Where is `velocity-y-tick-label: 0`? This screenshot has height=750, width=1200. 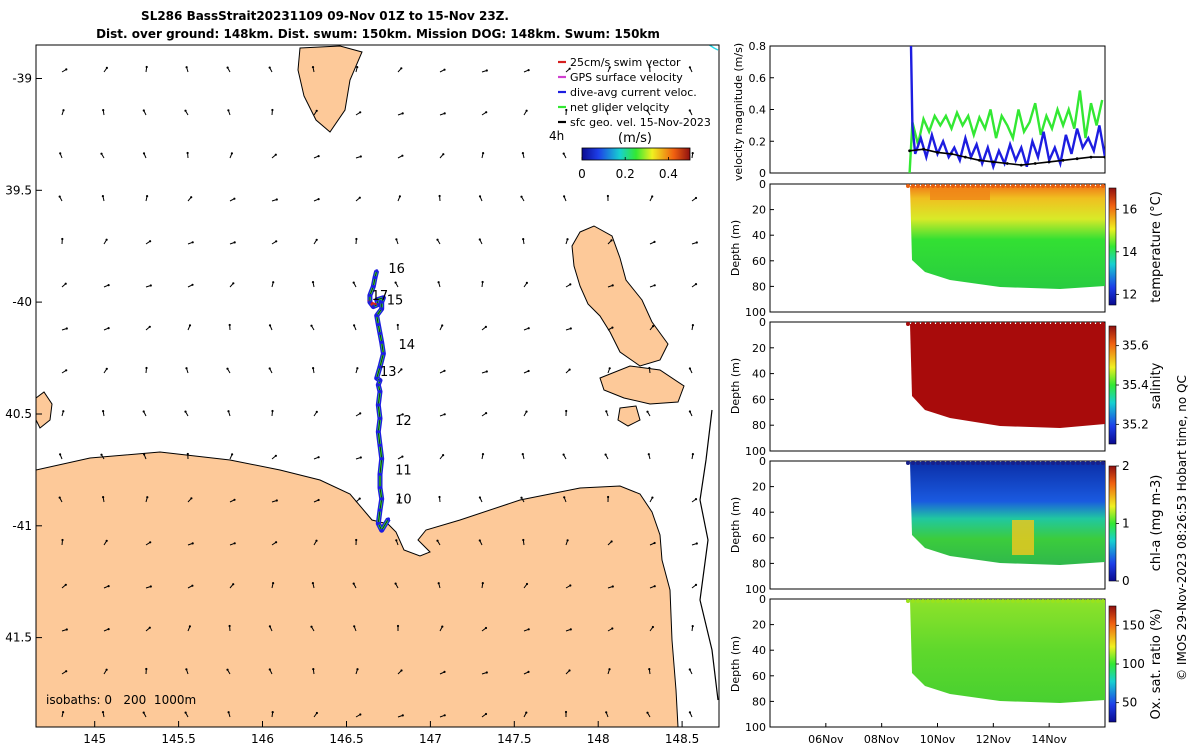
velocity-y-tick-label: 0 is located at coordinates (762, 173).